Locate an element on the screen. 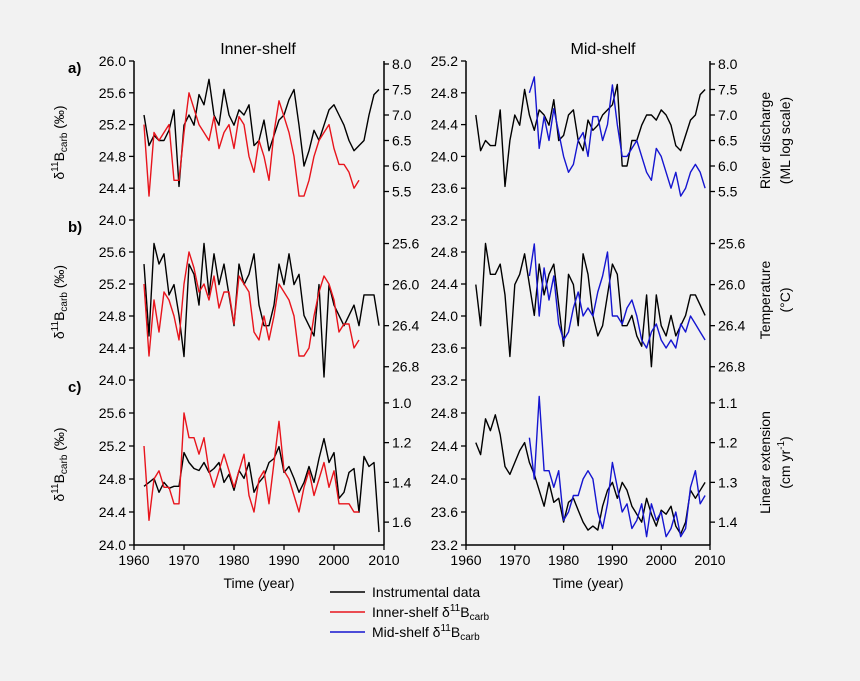  x-tick-label: 2000 is located at coordinates (661, 560).